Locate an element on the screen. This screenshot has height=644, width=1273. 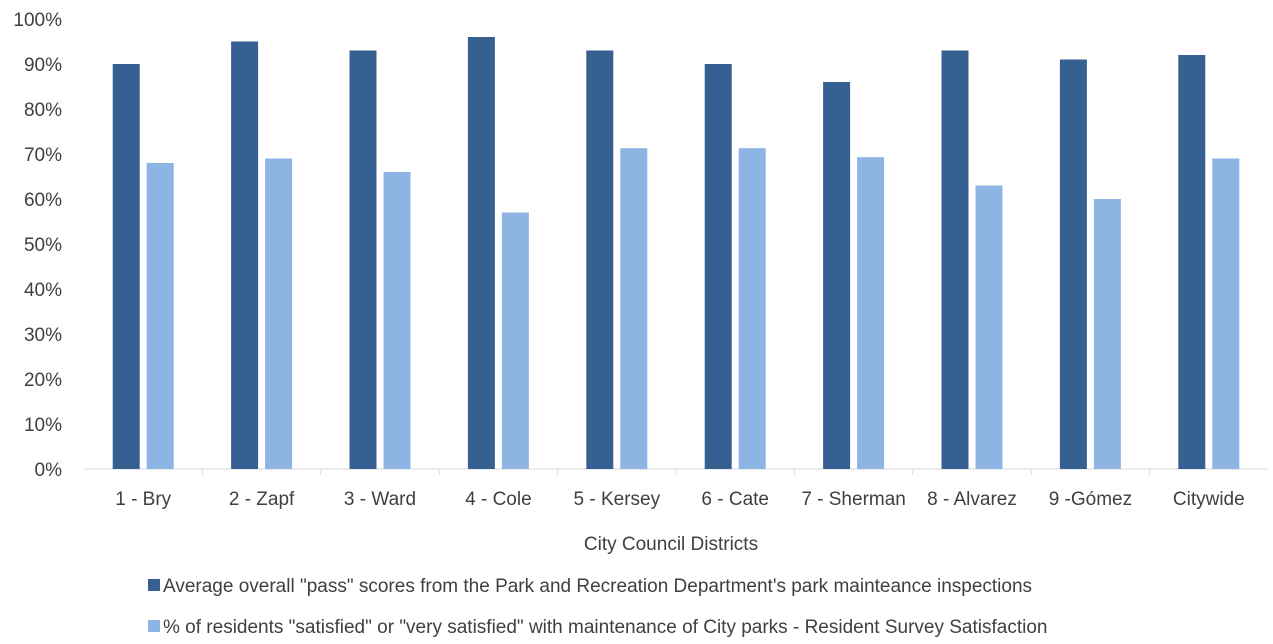
x-tick-label: 1 - Bry is located at coordinates (143, 499).